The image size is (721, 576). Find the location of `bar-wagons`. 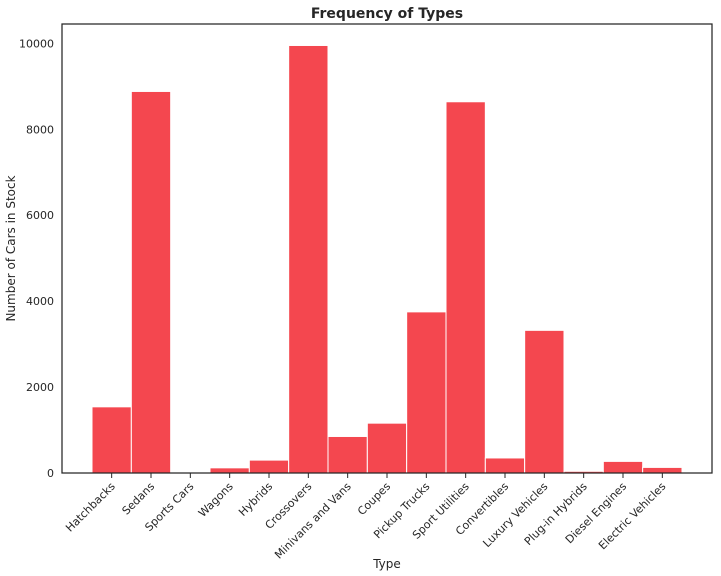

bar-wagons is located at coordinates (229, 470).